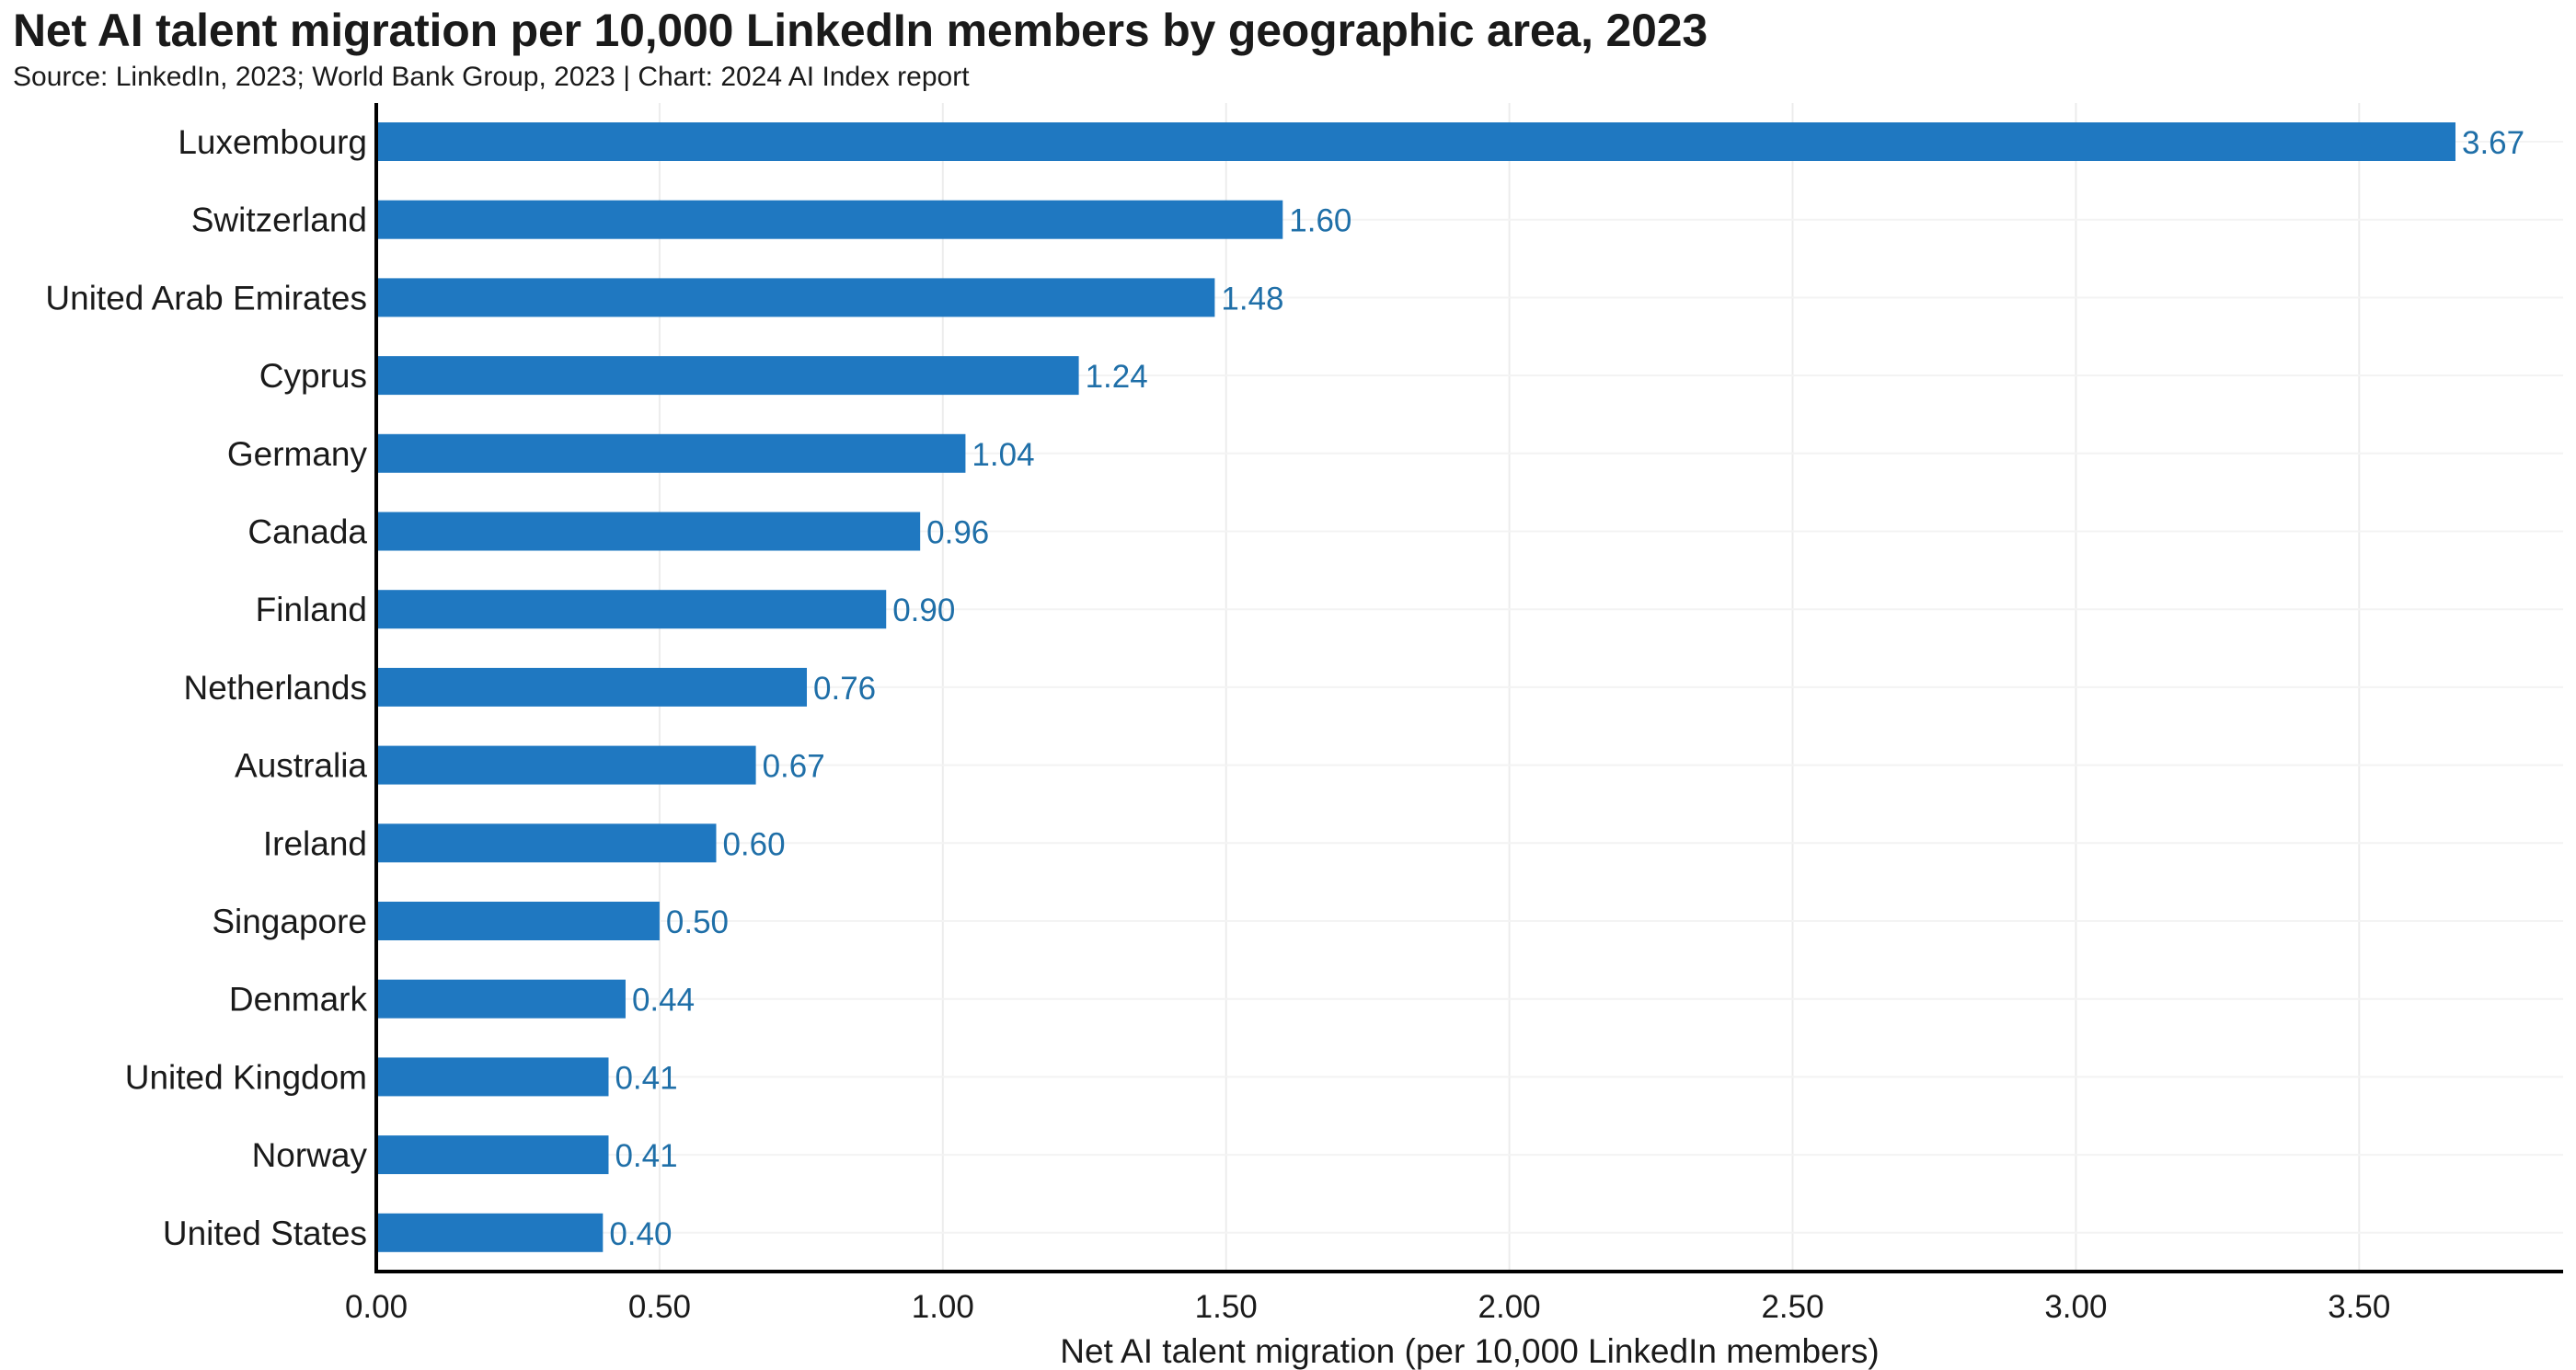  What do you see at coordinates (297, 454) in the screenshot?
I see `category-label: Germany` at bounding box center [297, 454].